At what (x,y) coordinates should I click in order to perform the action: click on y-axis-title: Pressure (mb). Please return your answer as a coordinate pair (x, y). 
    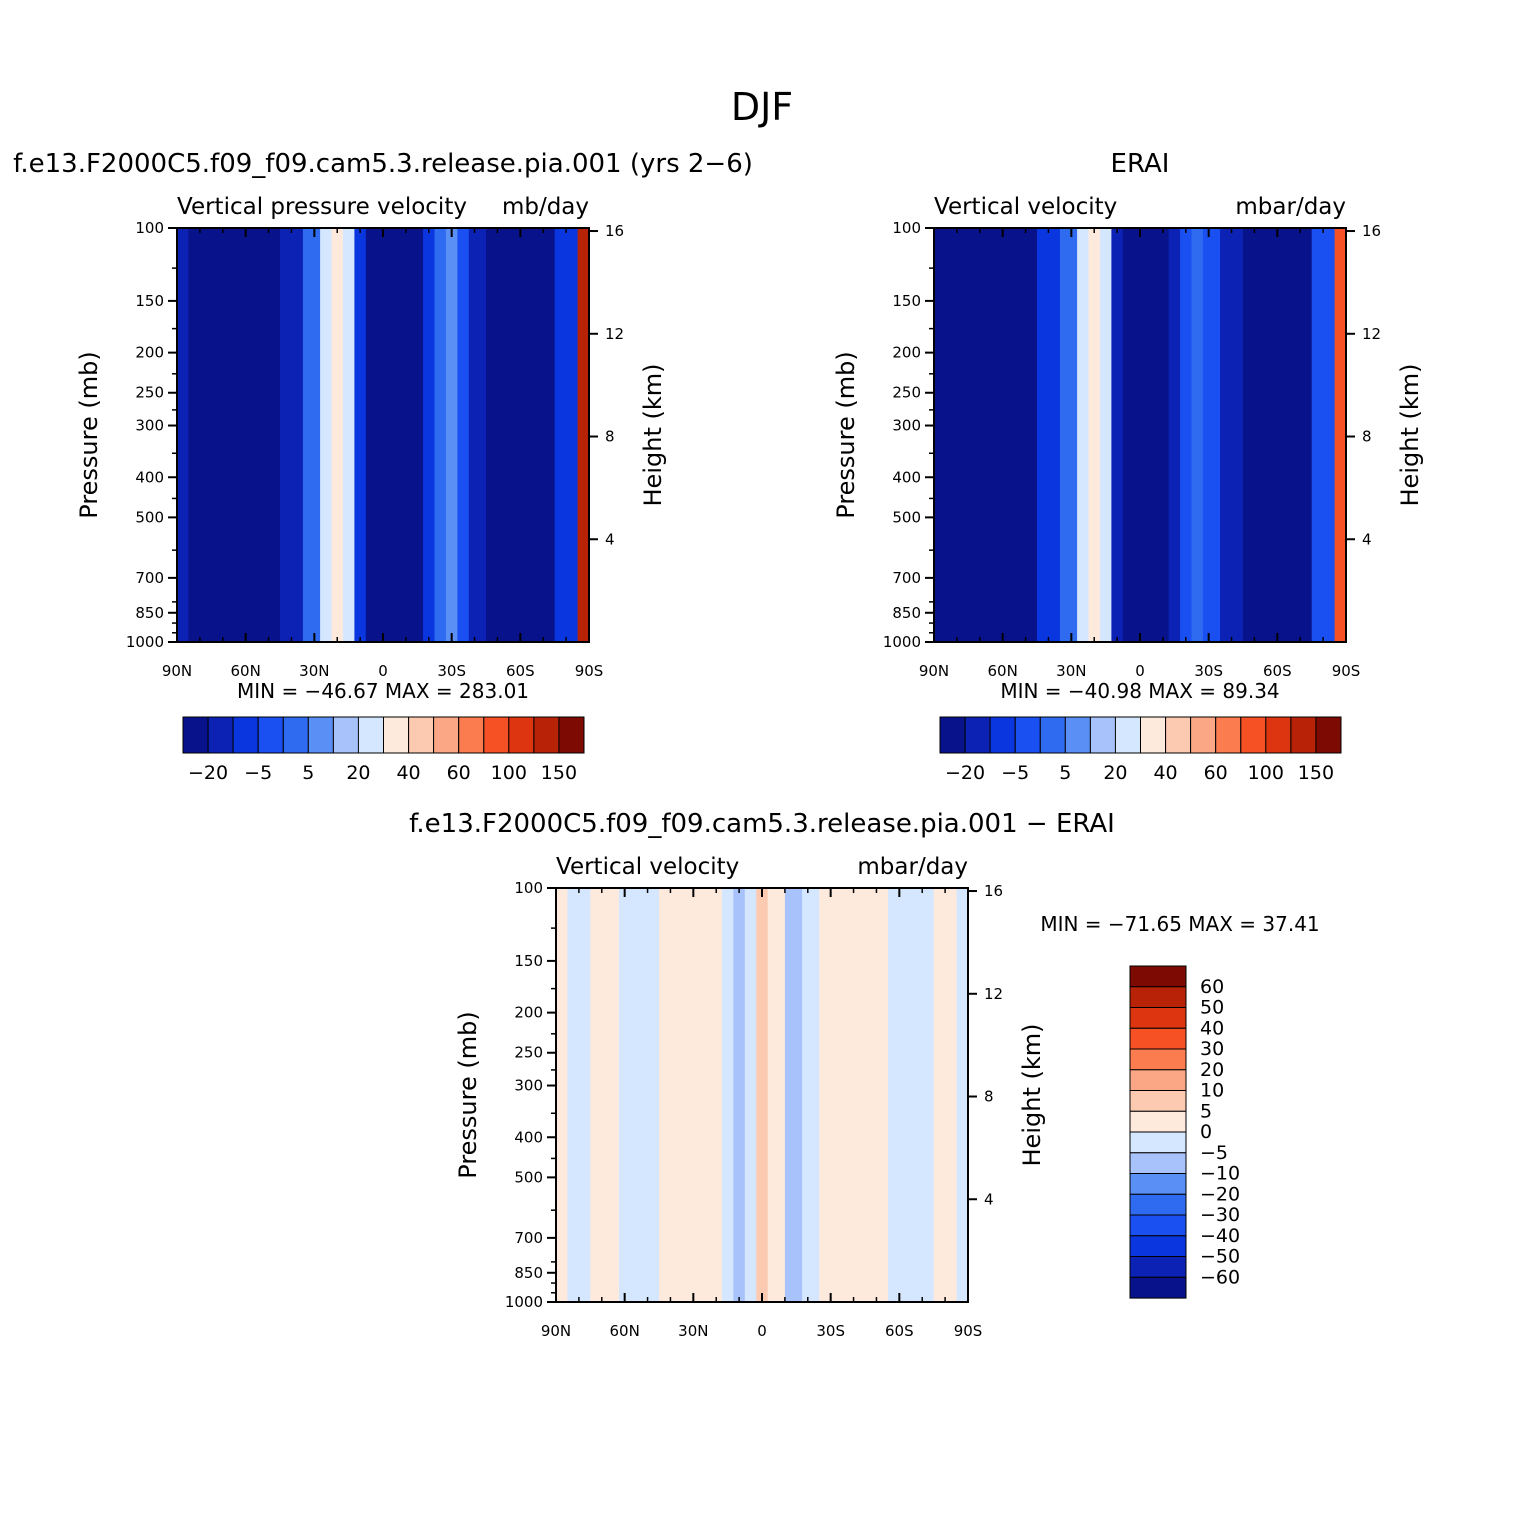
    Looking at the image, I should click on (468, 1094).